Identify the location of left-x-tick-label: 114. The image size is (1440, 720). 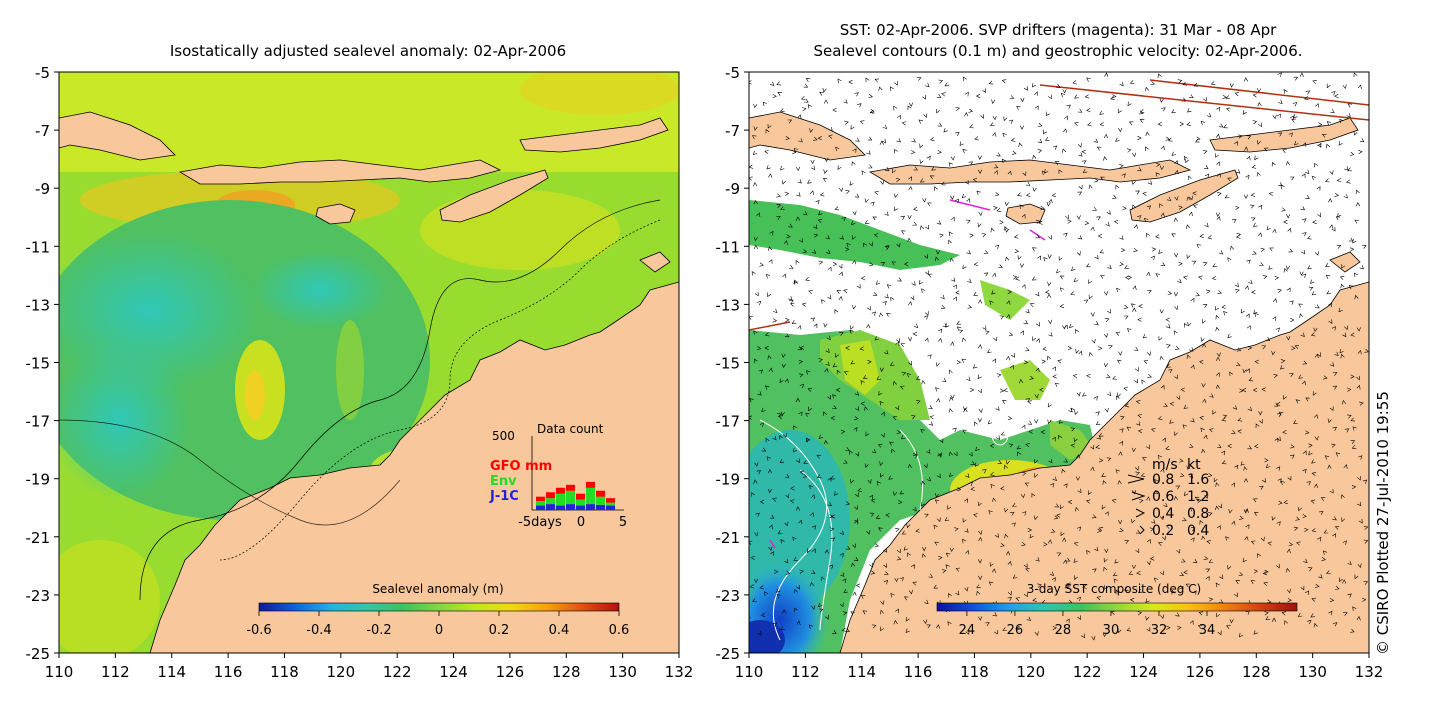
(171, 672).